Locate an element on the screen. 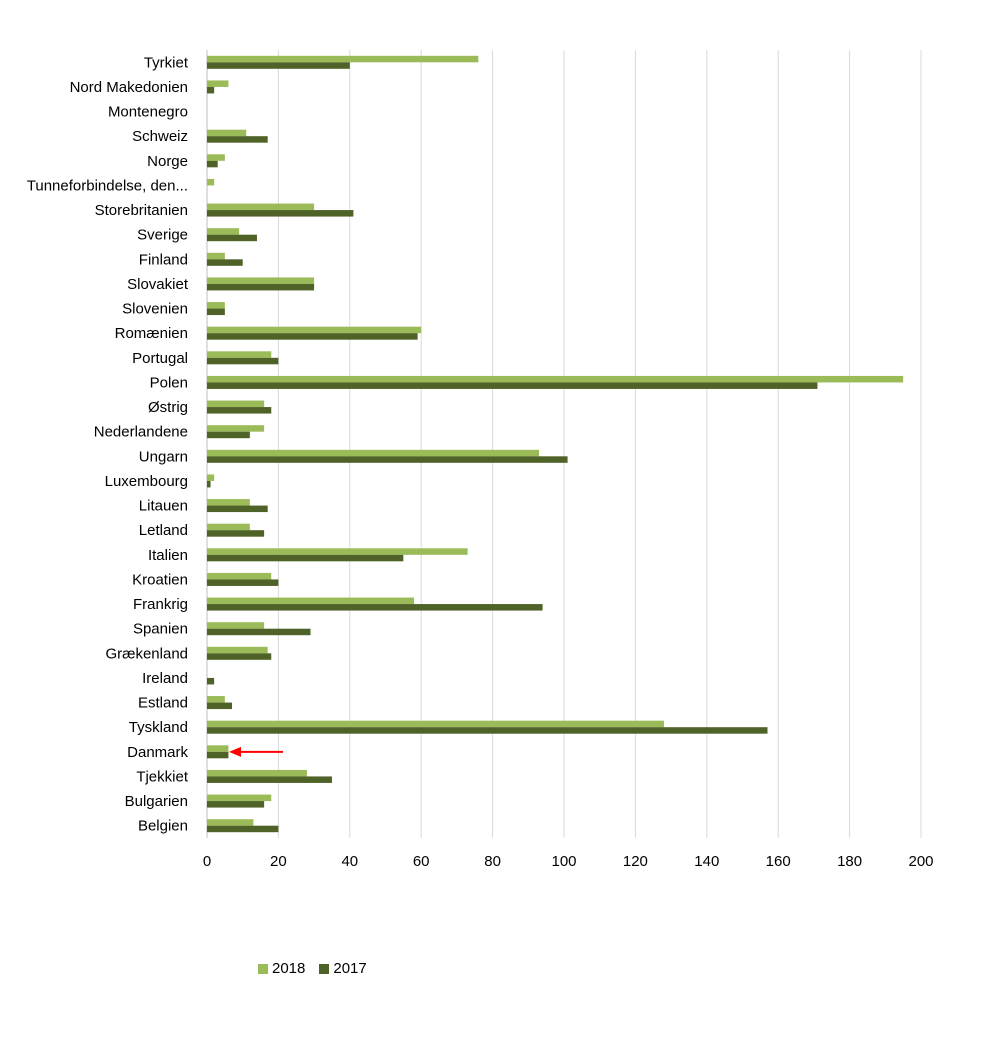  category-label: Tyskland is located at coordinates (158, 727).